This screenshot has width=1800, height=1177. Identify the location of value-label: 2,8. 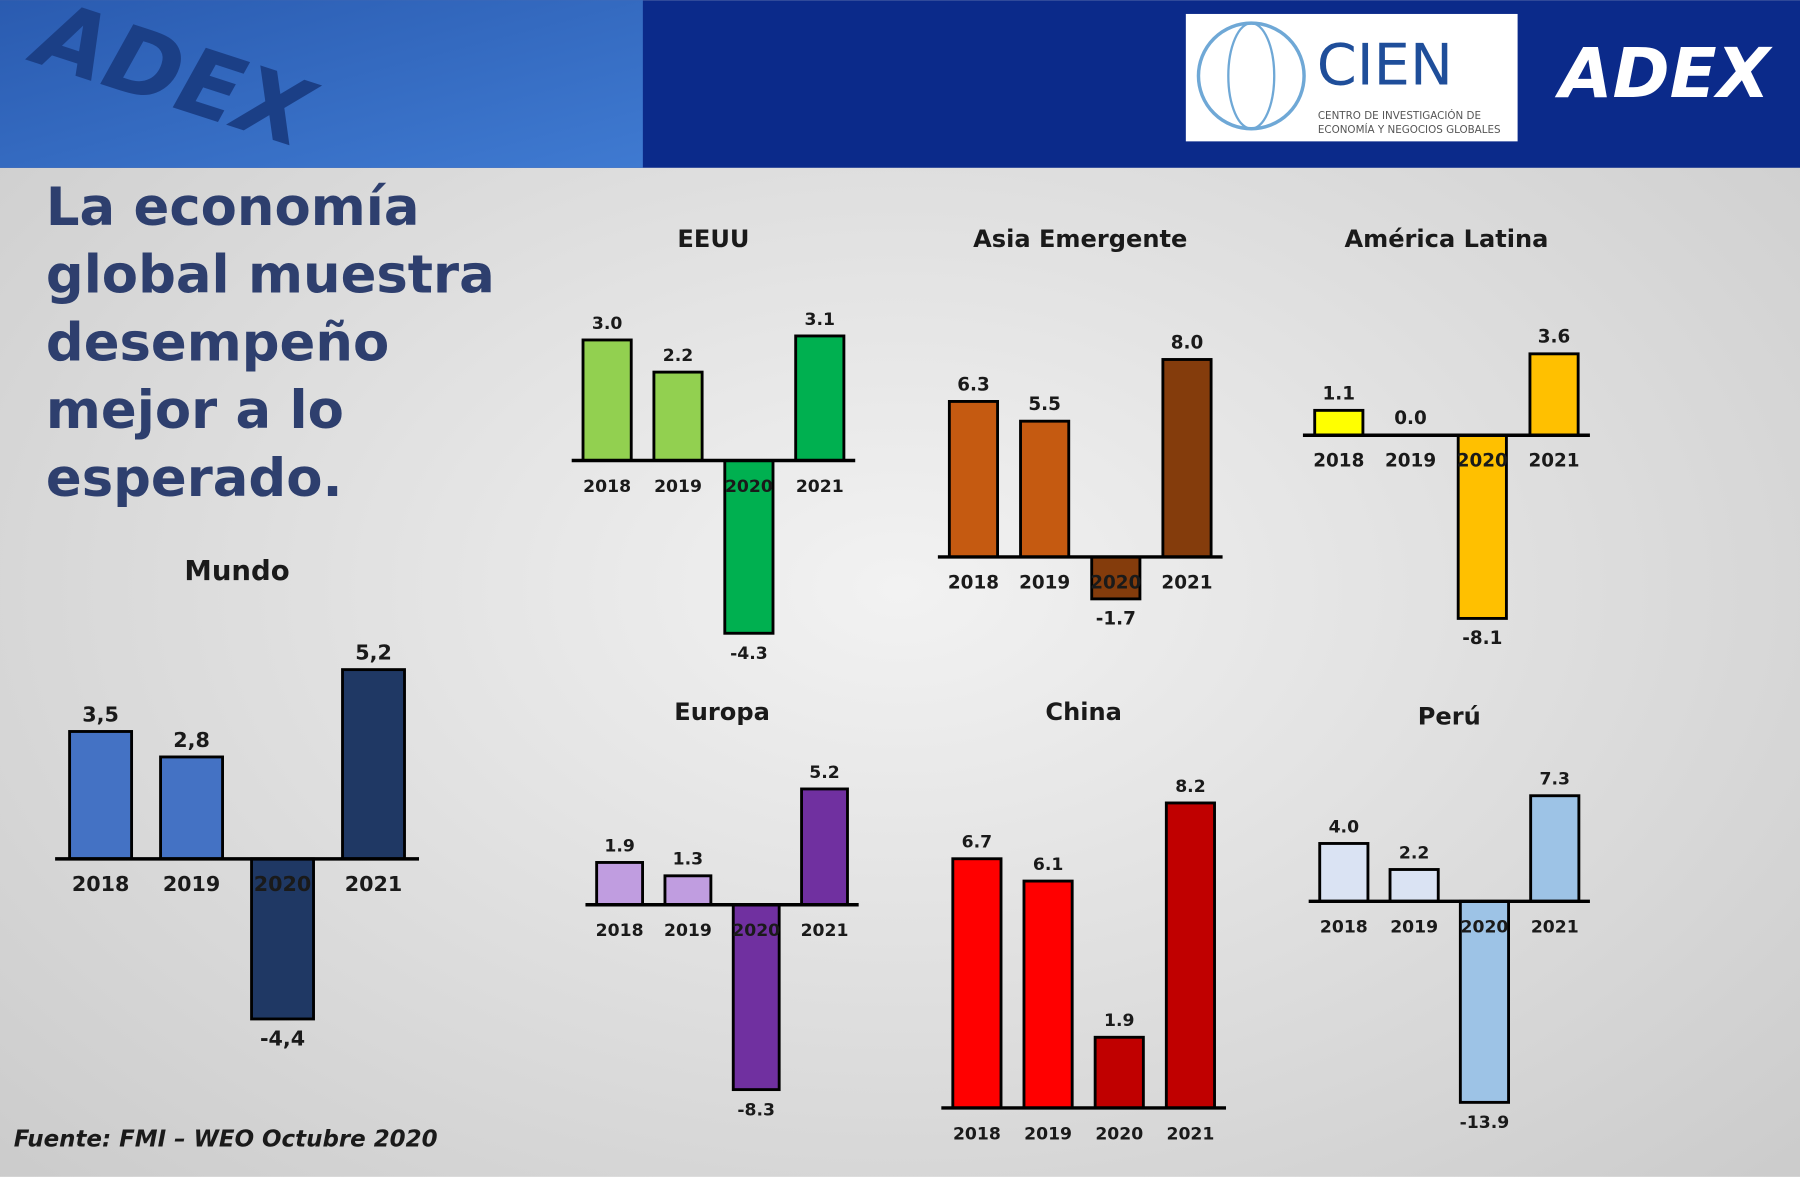
(191, 740).